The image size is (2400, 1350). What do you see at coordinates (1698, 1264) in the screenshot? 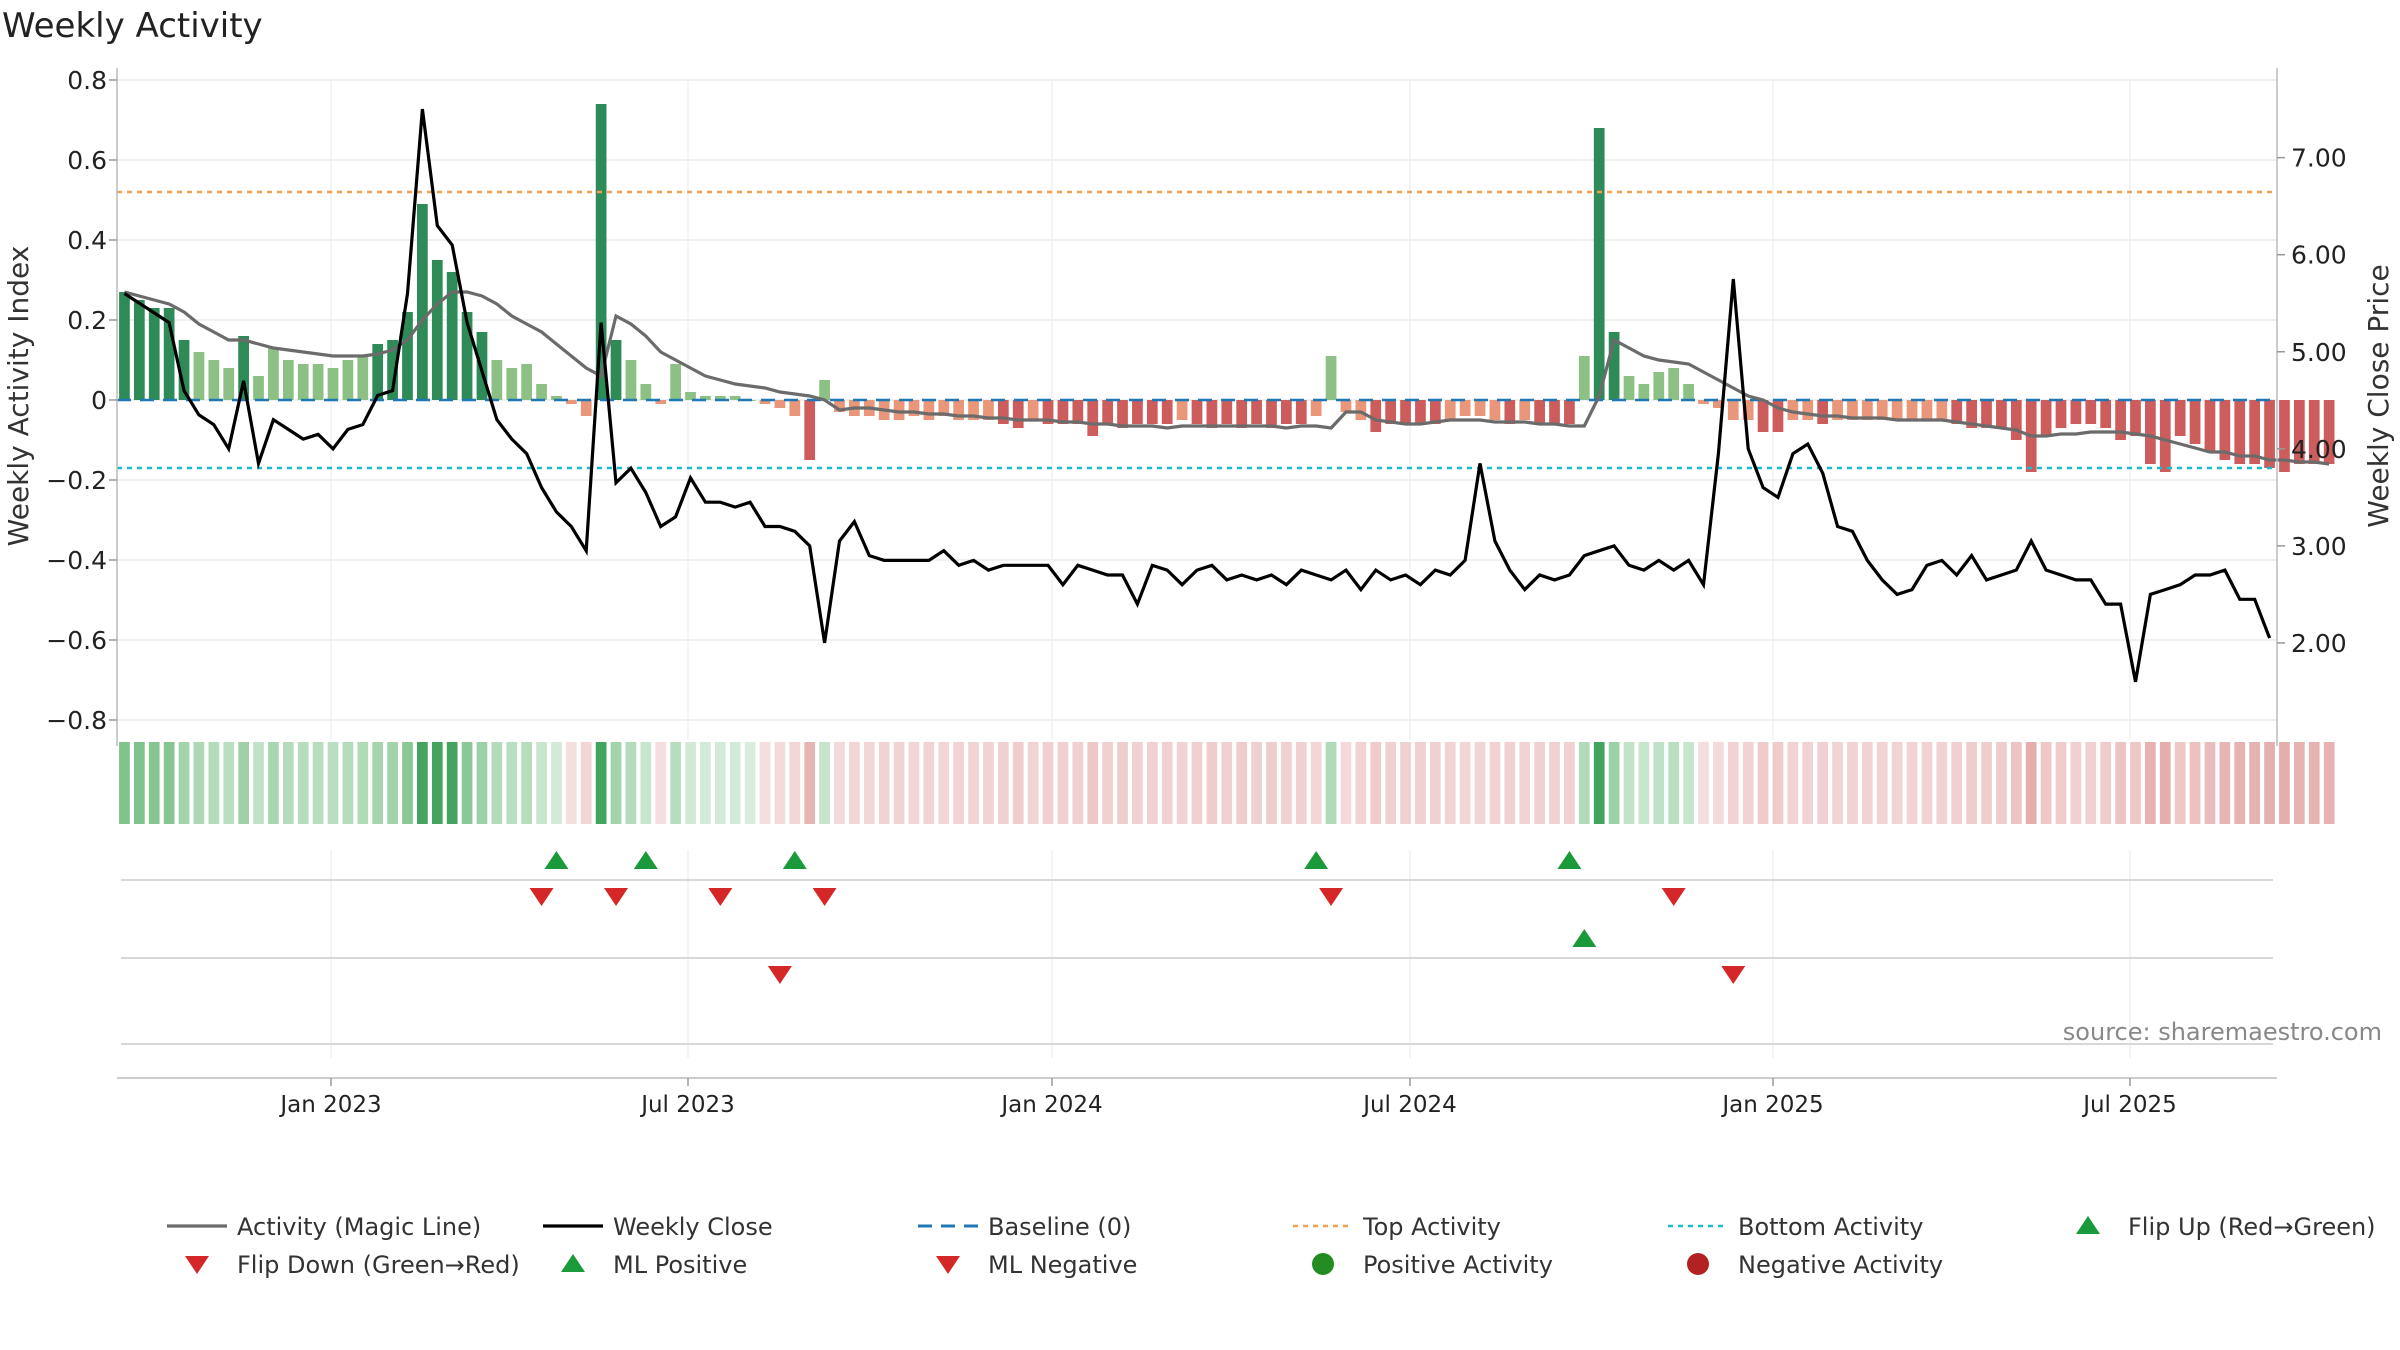
I see `legend-swatch-circle` at bounding box center [1698, 1264].